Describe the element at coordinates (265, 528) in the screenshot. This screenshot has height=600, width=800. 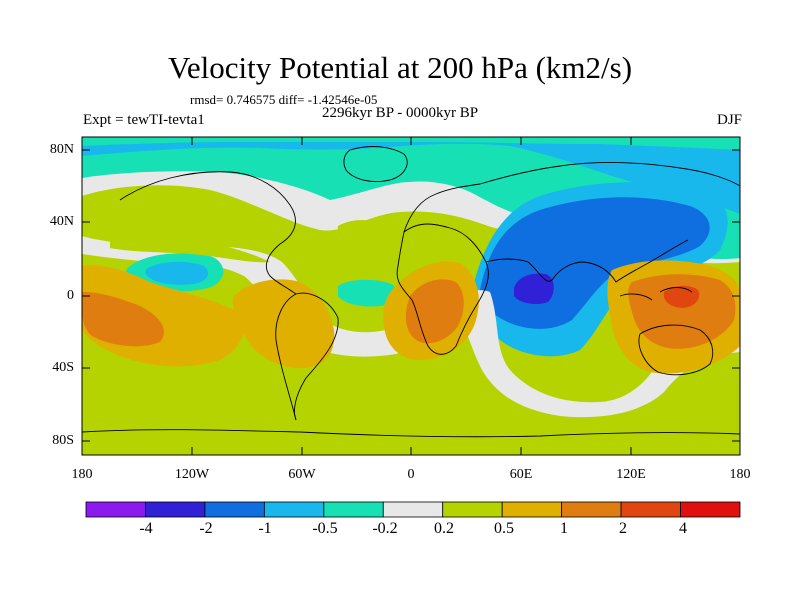
I see `colorbar-label: -1` at that location.